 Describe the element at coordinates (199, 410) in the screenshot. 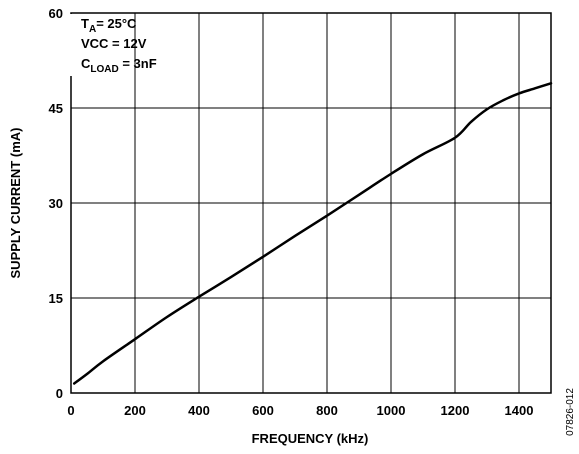

I see `x-tick-label: 400` at that location.